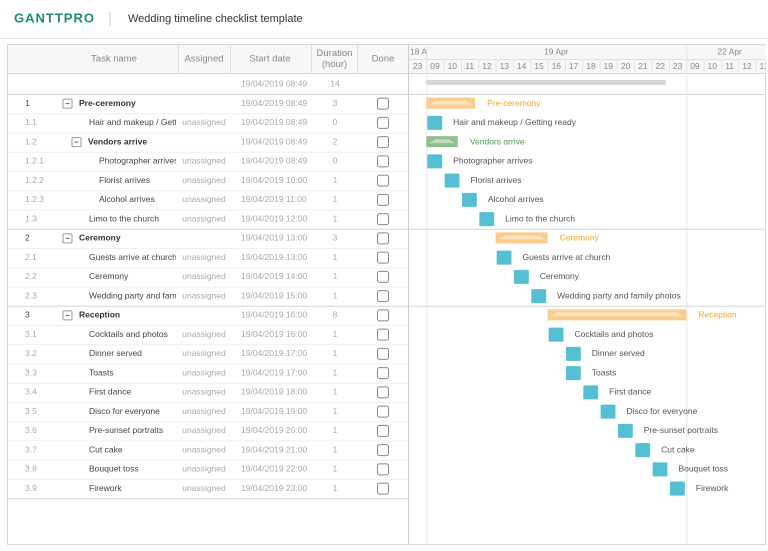 The width and height of the screenshot is (768, 551). I want to click on column-header: Assigned, so click(203, 59).